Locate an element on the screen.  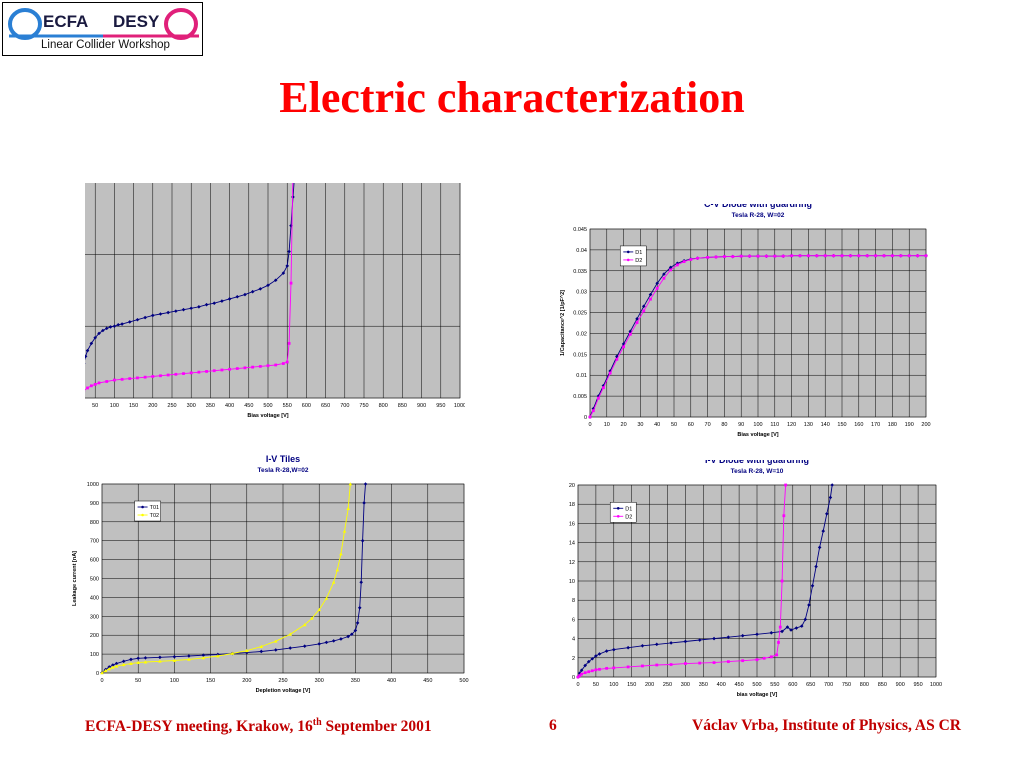
x-tick-label: 850 is located at coordinates (402, 406).